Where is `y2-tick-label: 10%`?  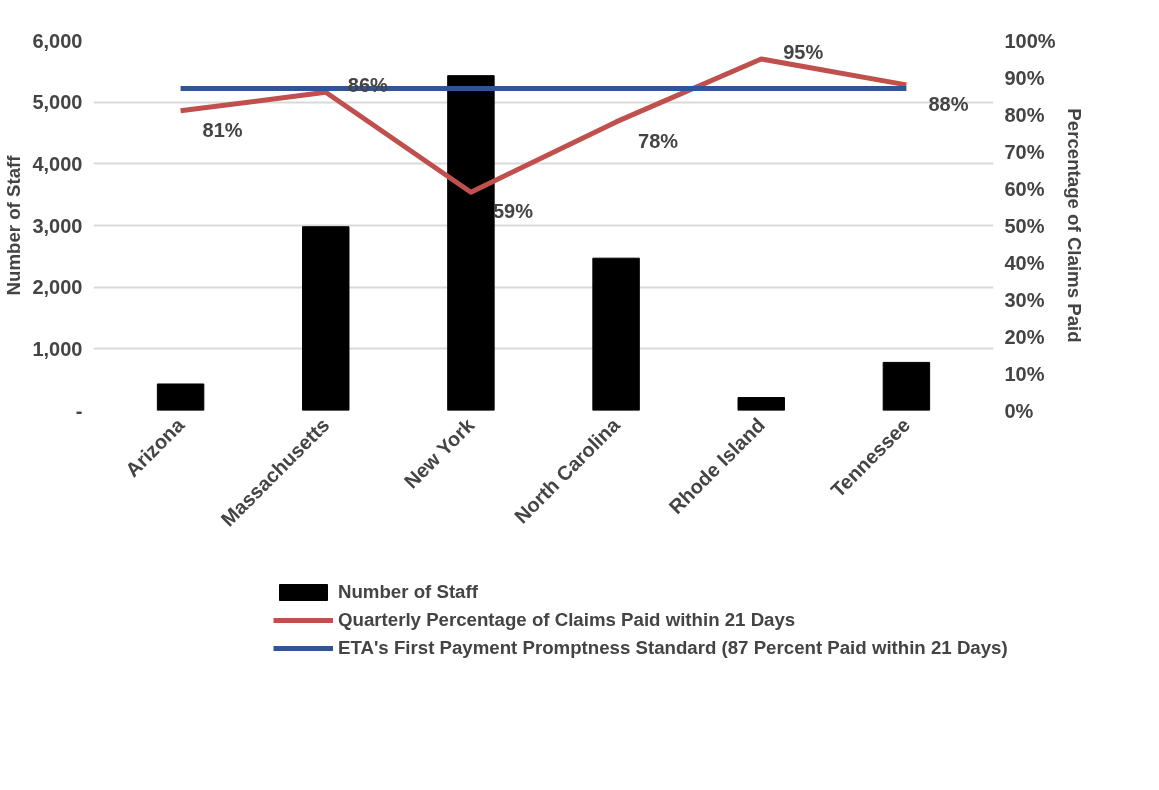 y2-tick-label: 10% is located at coordinates (1024, 373).